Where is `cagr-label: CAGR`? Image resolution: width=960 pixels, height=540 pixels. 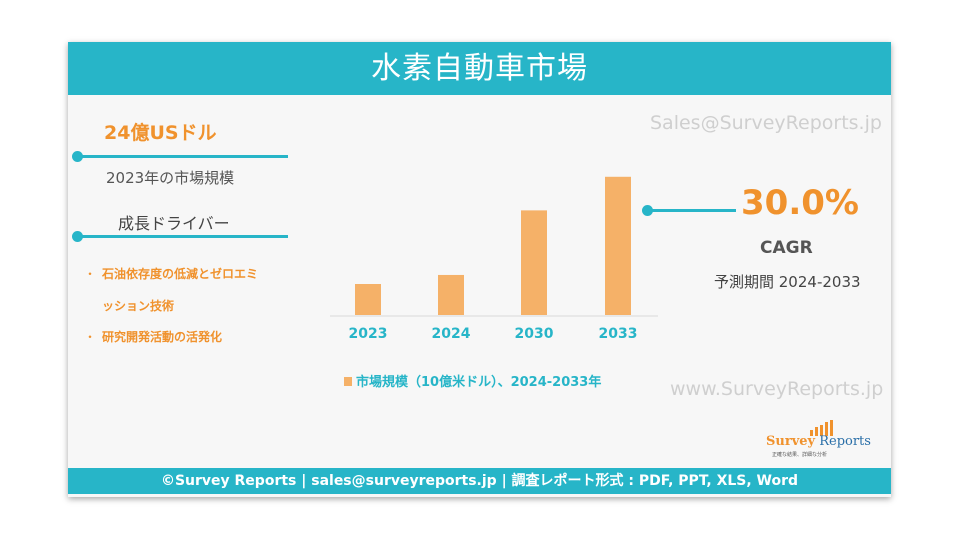 cagr-label: CAGR is located at coordinates (786, 248).